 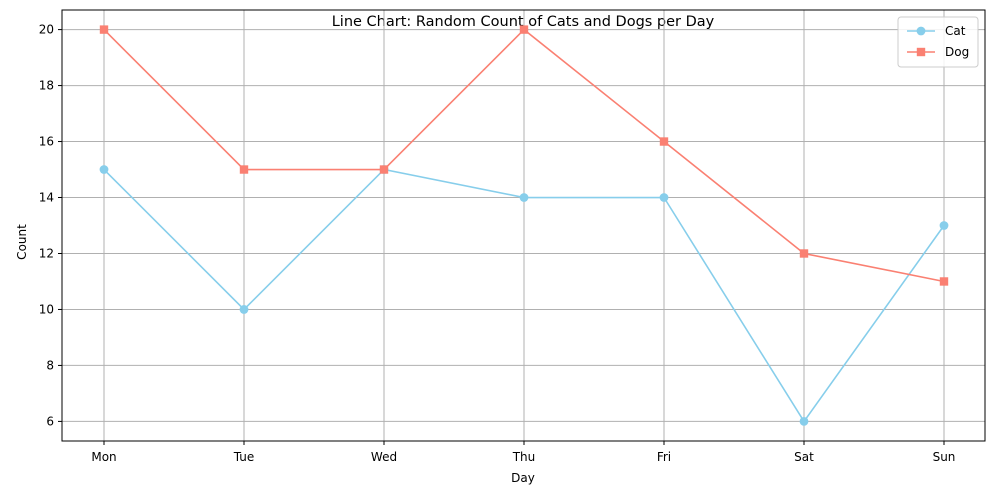 What do you see at coordinates (46, 198) in the screenshot?
I see `y-tick-label: 14` at bounding box center [46, 198].